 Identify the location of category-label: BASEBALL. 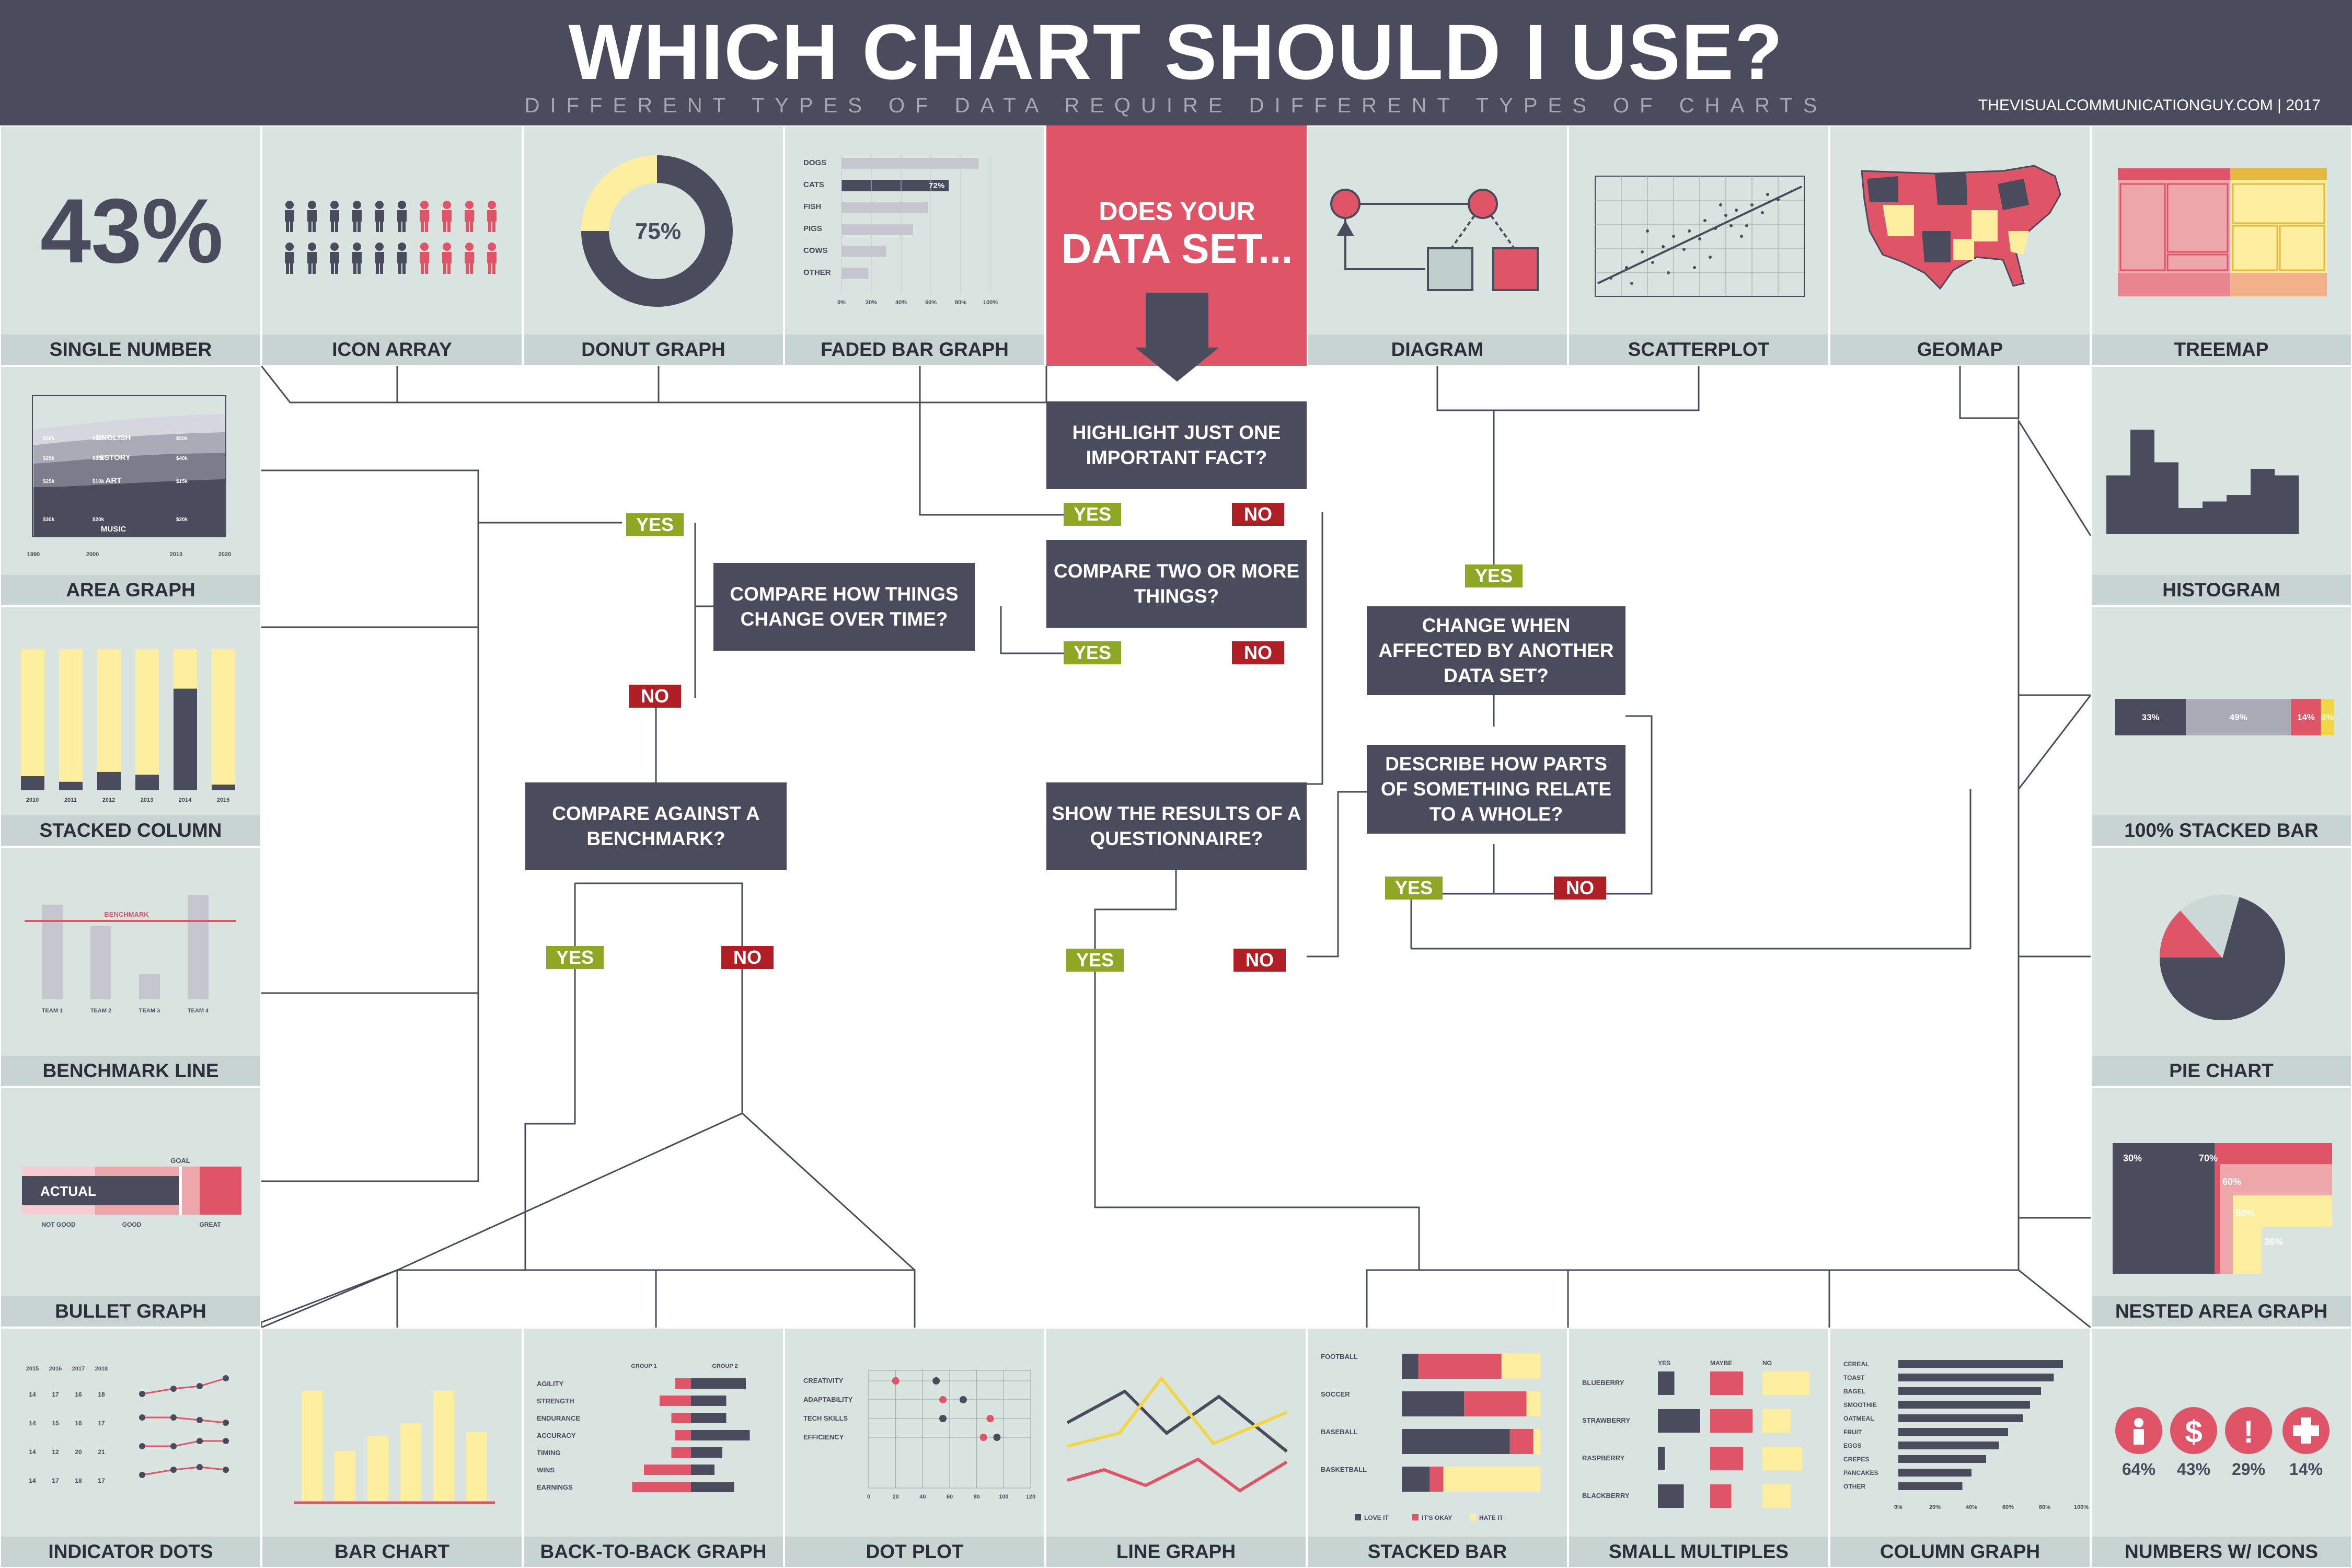
(1339, 1432).